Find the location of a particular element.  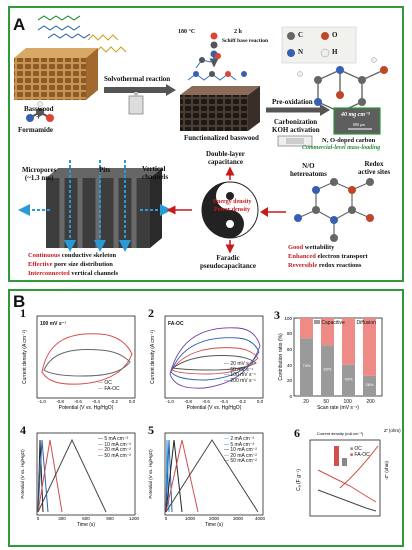

cv2-curves is located at coordinates (215, 358).